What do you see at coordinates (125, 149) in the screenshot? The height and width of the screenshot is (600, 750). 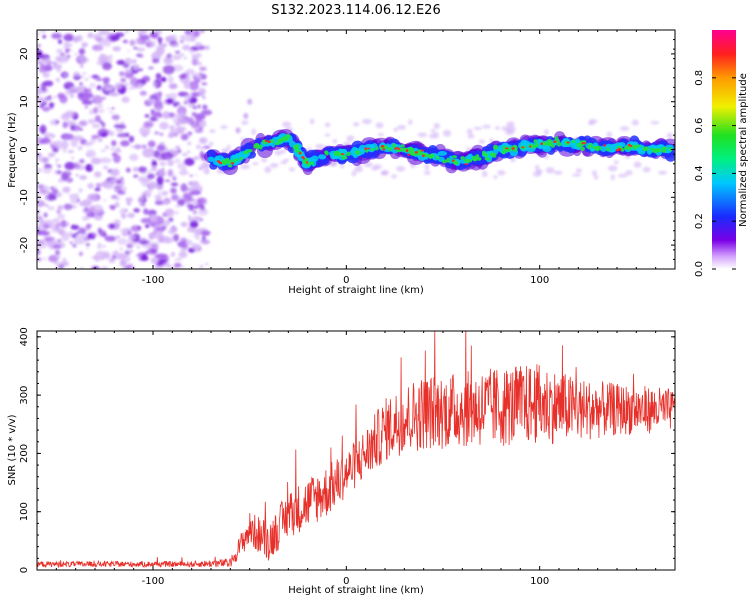 I see `noise-region` at bounding box center [125, 149].